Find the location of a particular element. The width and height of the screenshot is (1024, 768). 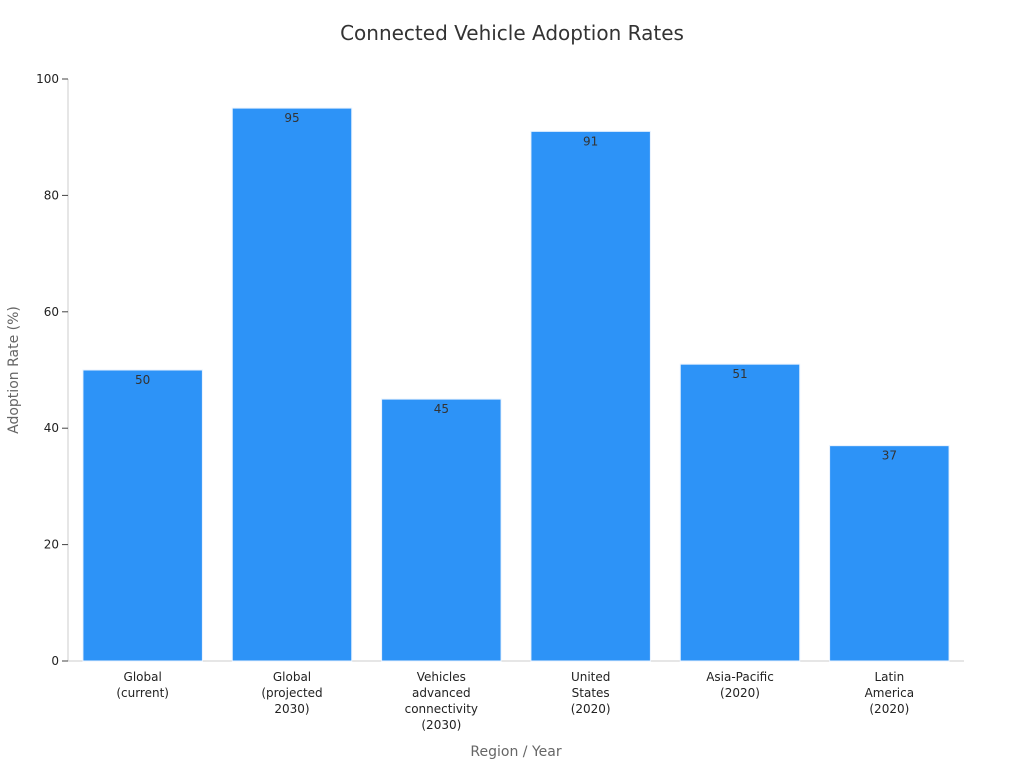

x-category-label: Asia-Pacific (2020) is located at coordinates (740, 685).